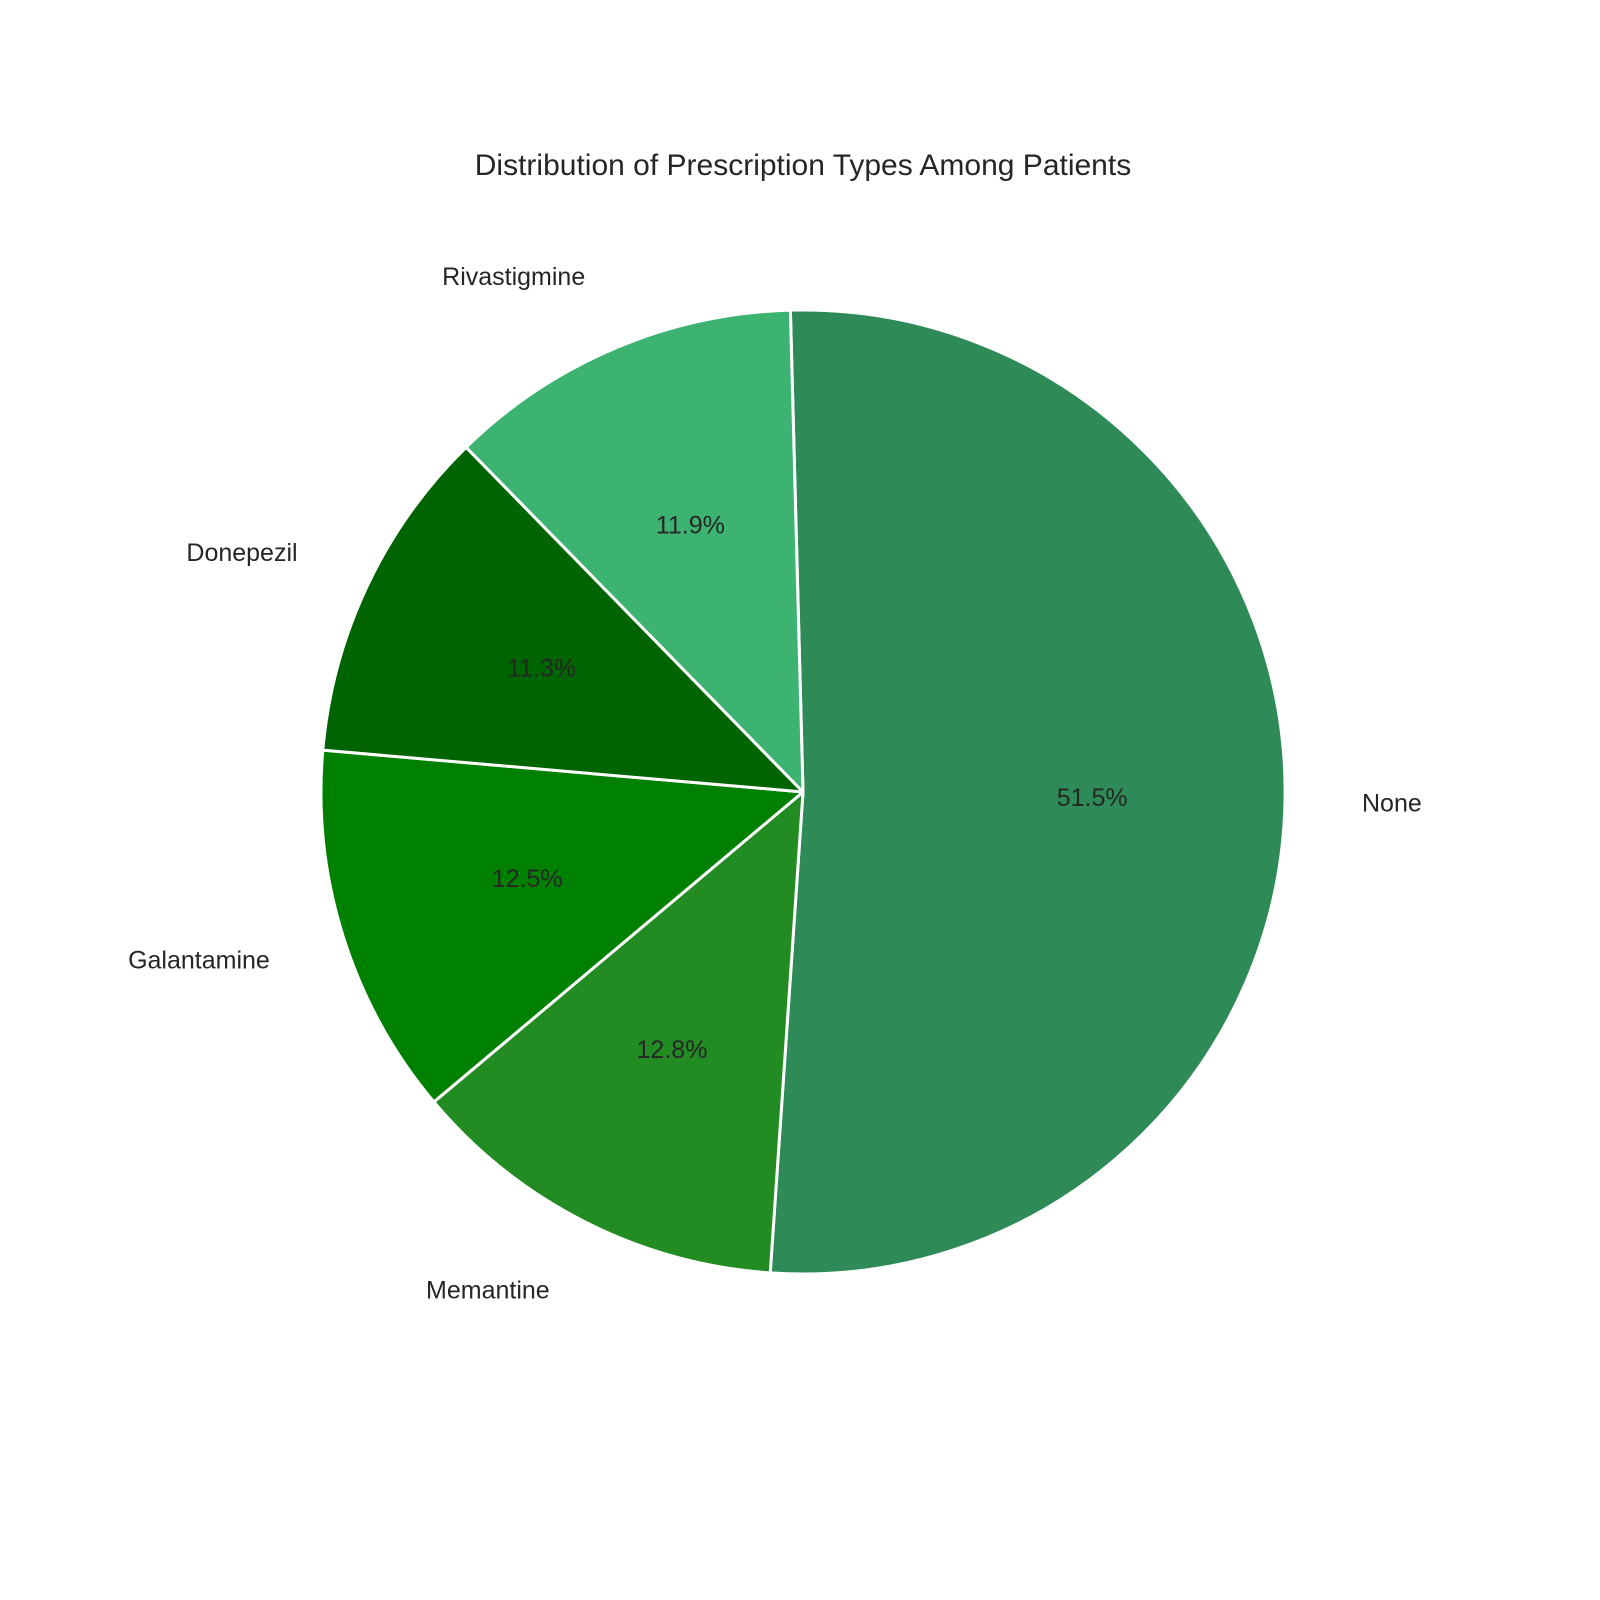 The width and height of the screenshot is (1600, 1600). What do you see at coordinates (690, 526) in the screenshot?
I see `slice-percent-rivastigmine: 11.9%` at bounding box center [690, 526].